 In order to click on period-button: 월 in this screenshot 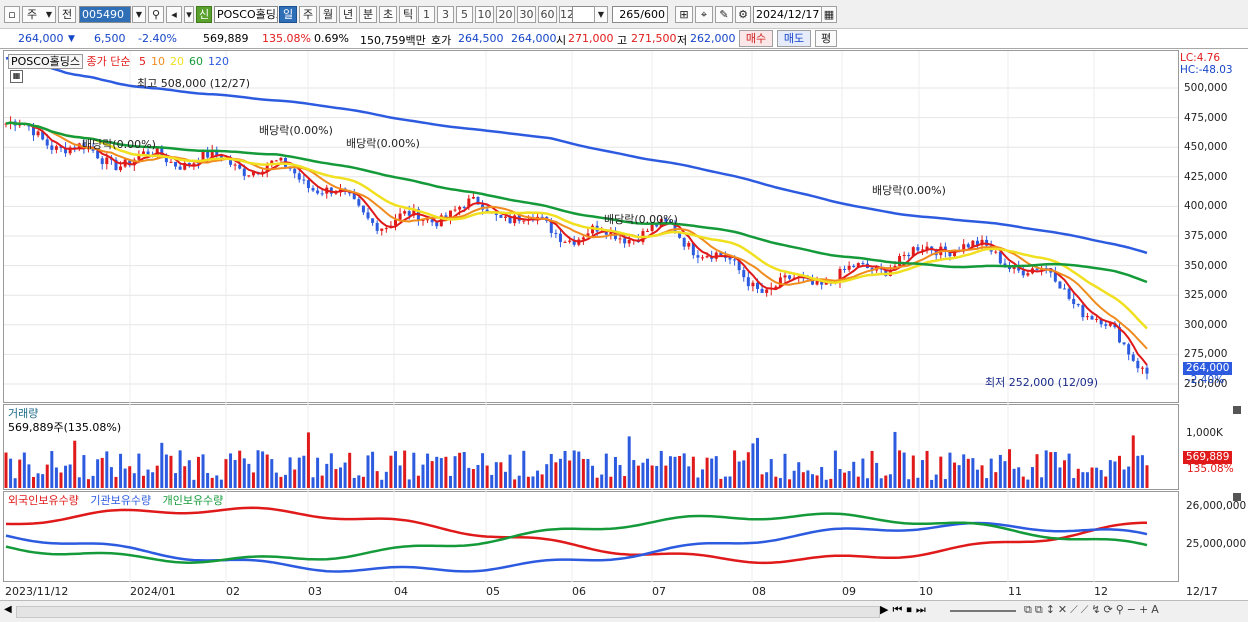, I will do `click(328, 14)`.